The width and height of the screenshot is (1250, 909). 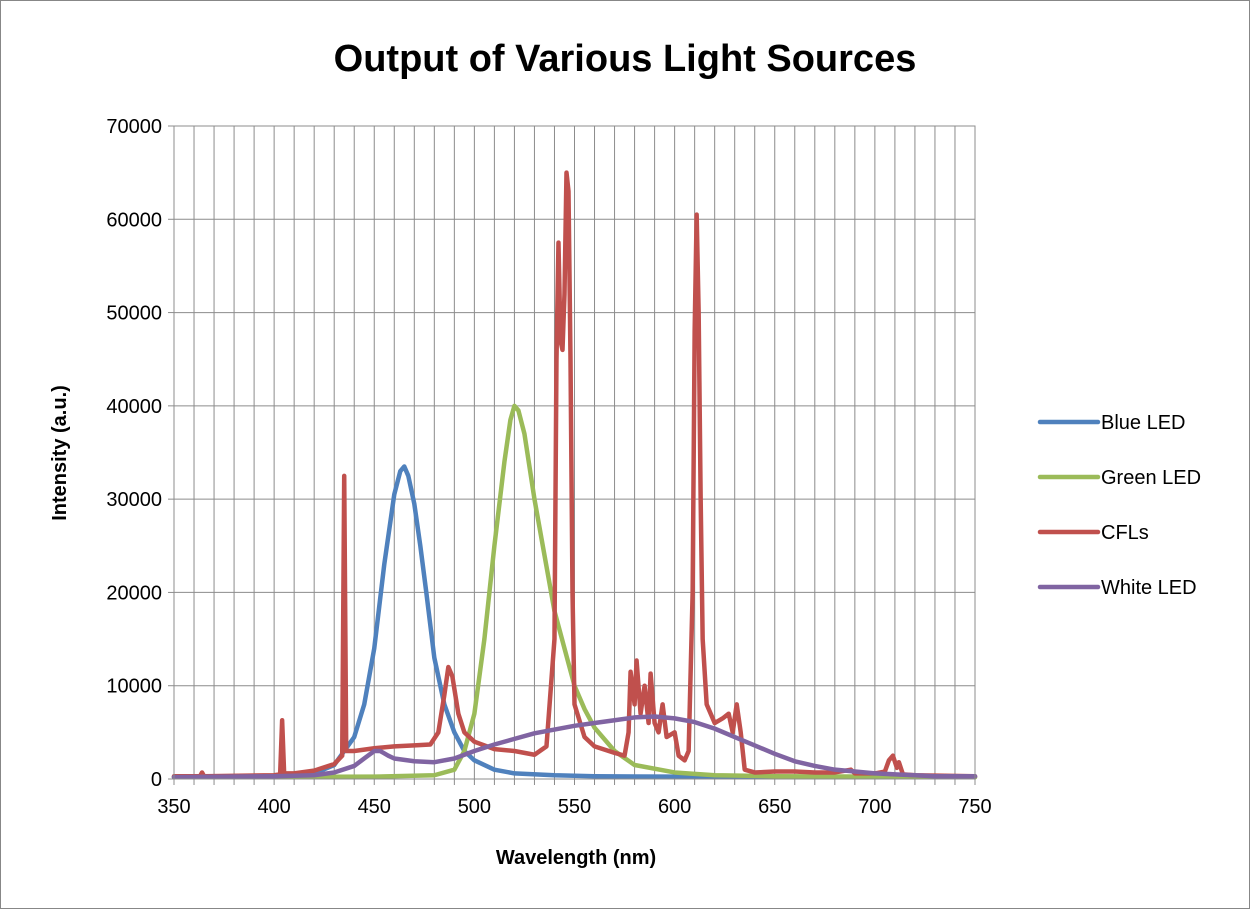 I want to click on x-axis-title: Wavelength (nm), so click(x=576, y=858).